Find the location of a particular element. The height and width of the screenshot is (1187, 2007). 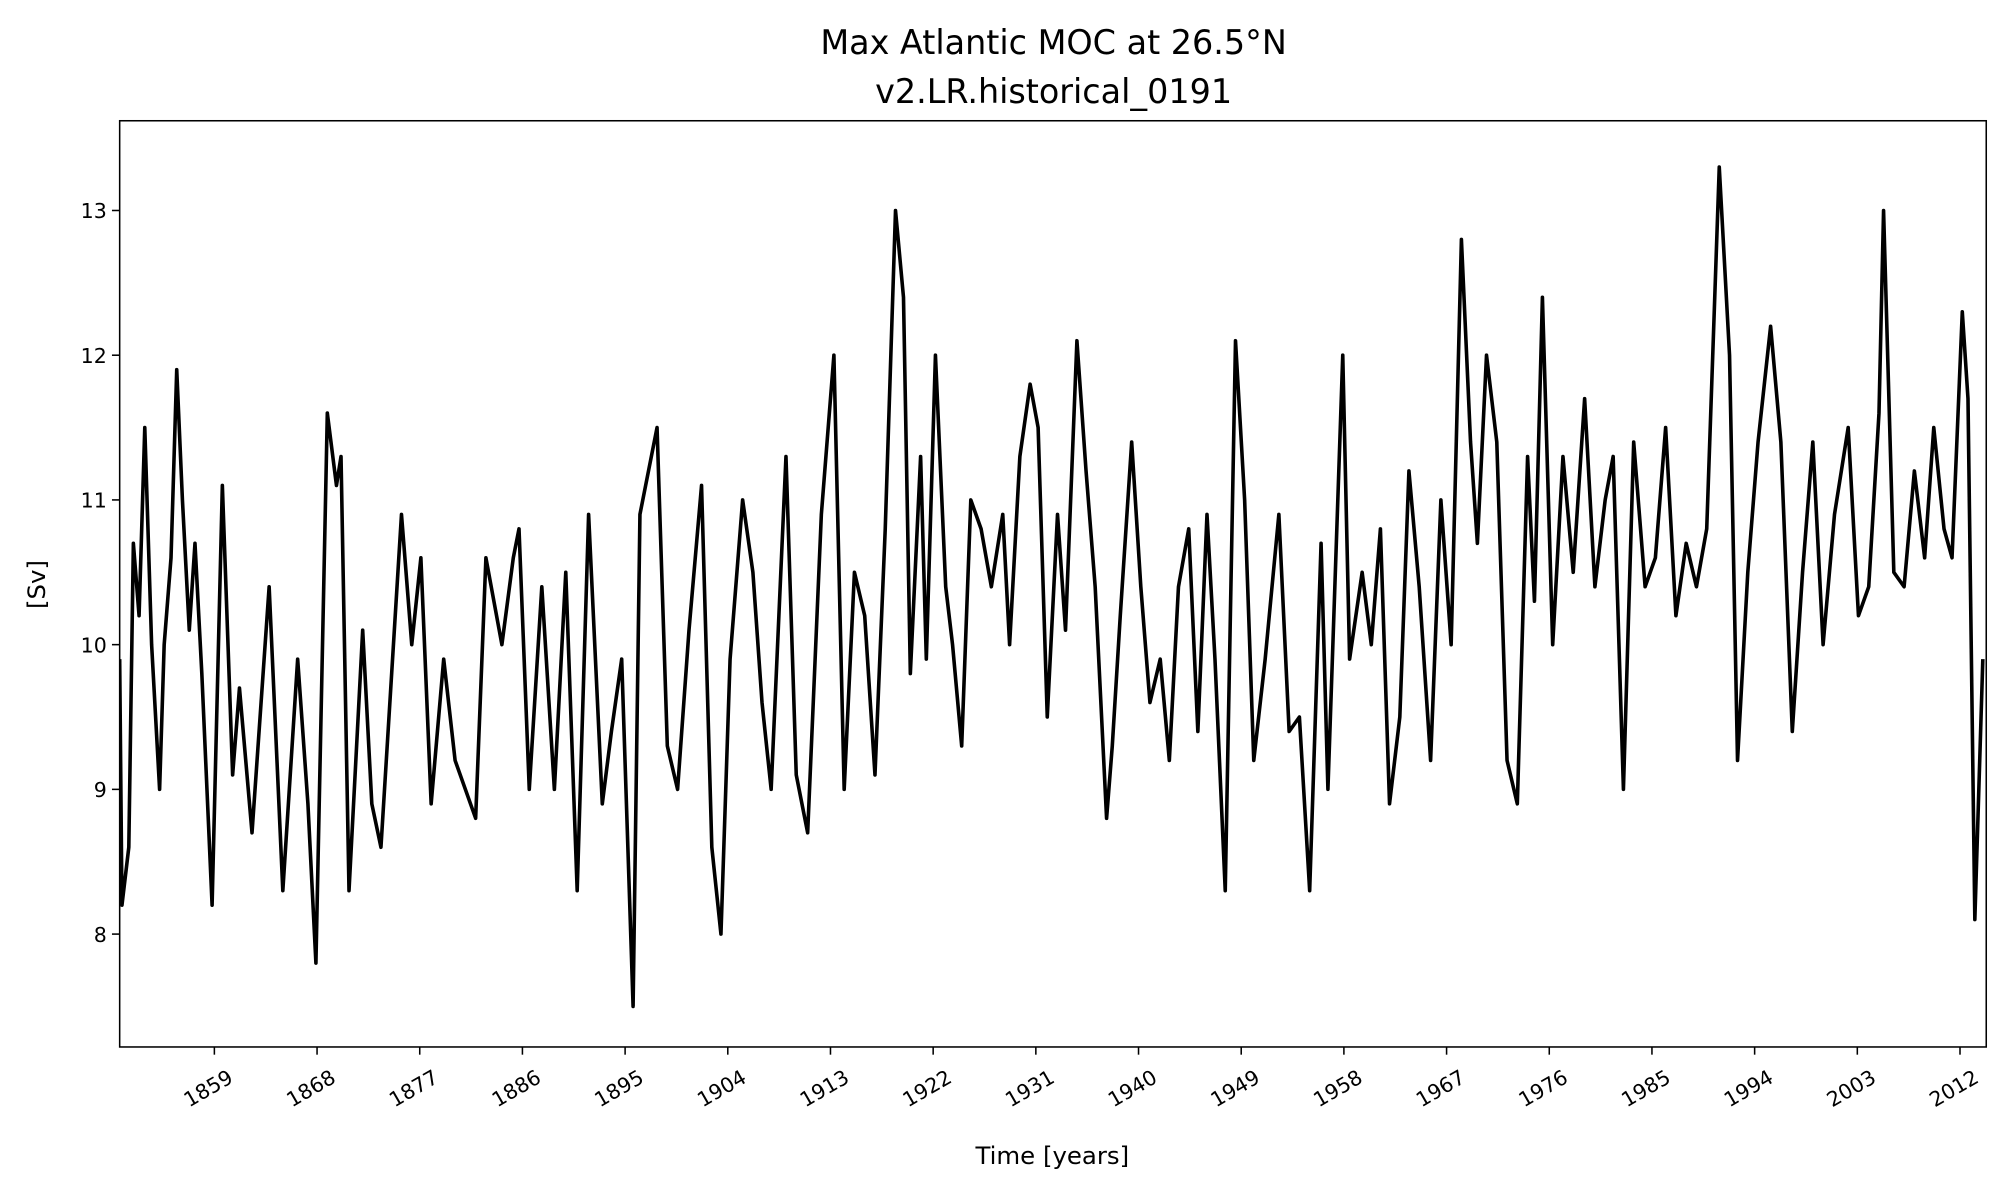

y-tick-label: 11 is located at coordinates (94, 501).